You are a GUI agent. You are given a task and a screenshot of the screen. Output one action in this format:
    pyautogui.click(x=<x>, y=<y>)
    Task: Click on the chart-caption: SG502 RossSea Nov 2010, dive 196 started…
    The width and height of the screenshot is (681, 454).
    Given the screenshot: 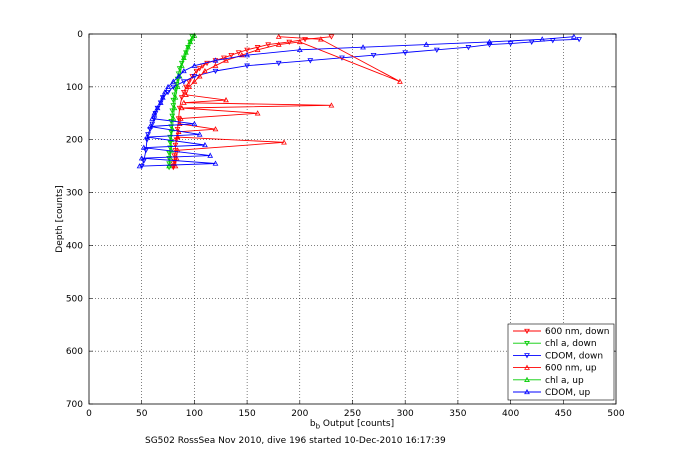 What is the action you would take?
    pyautogui.click(x=295, y=441)
    